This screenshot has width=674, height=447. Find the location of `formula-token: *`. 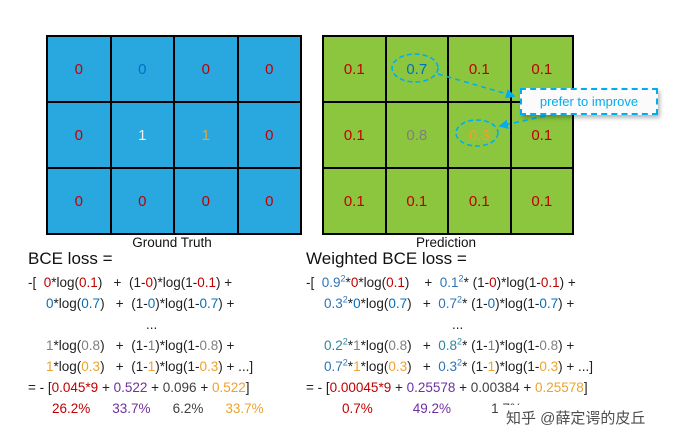

formula-token: * is located at coordinates (350, 345).